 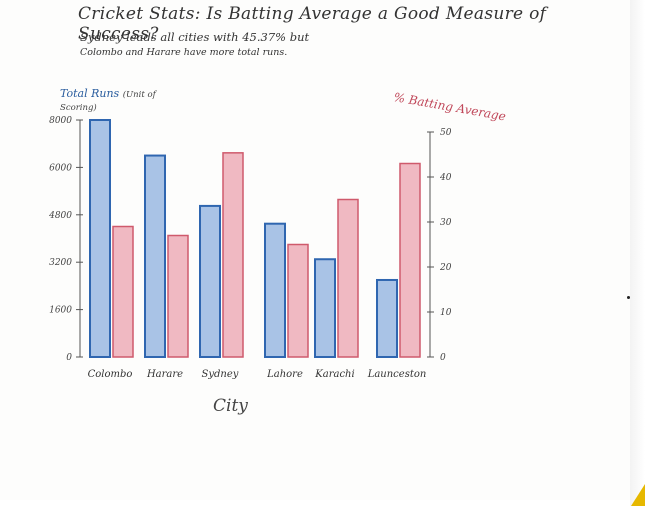 What do you see at coordinates (446, 223) in the screenshot?
I see `y-right-tick-label: 30` at bounding box center [446, 223].